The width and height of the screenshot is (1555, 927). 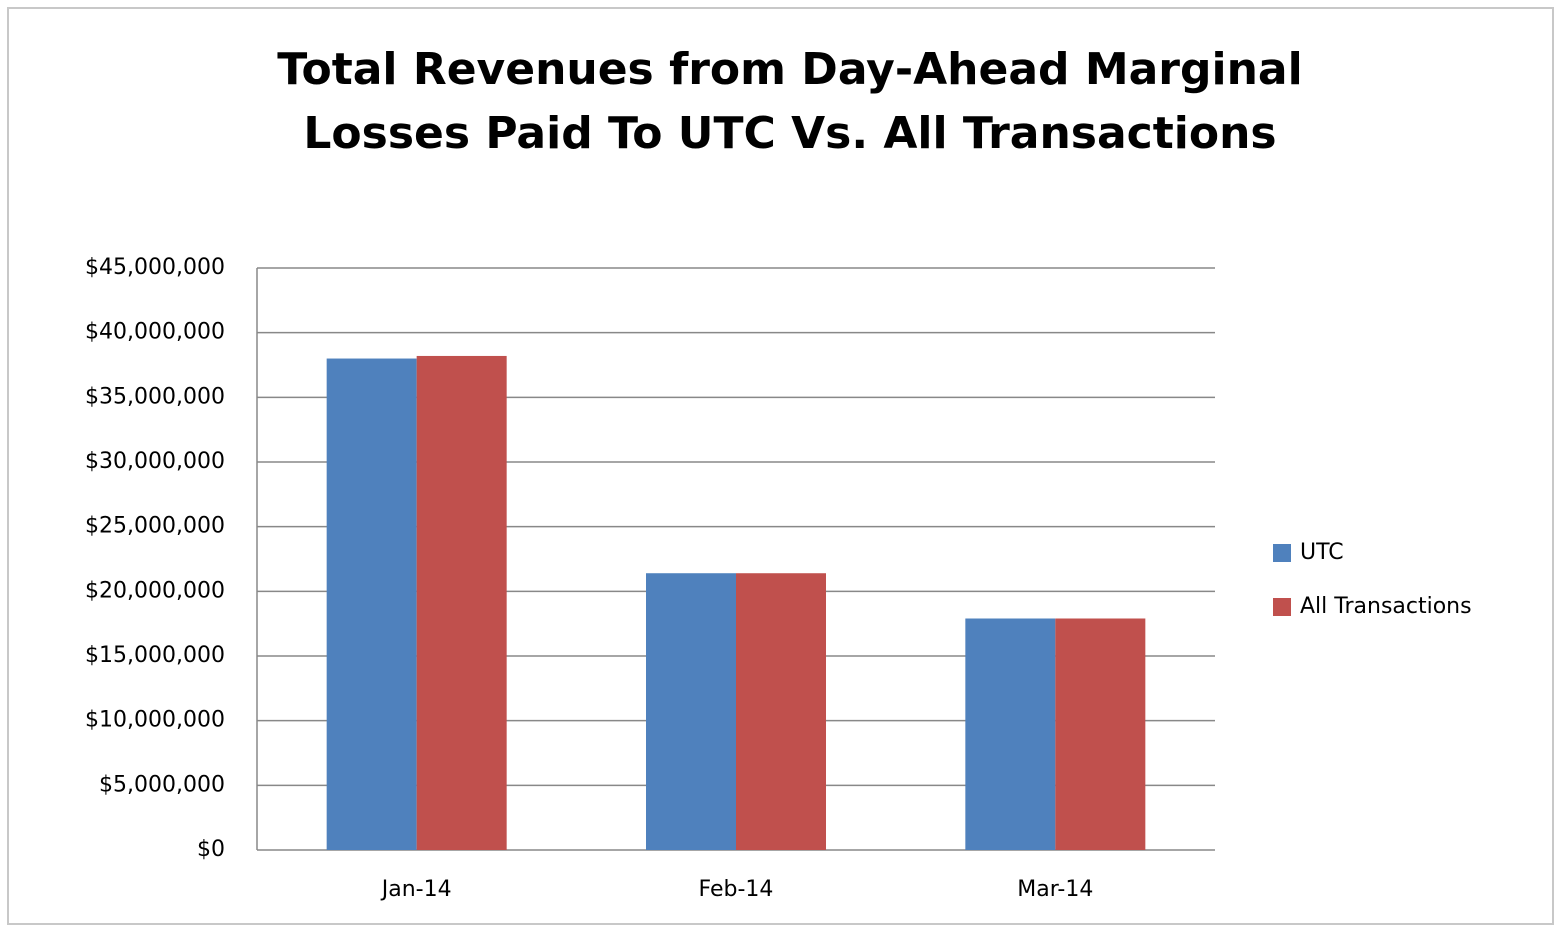 I want to click on y-tick-label: $0, so click(x=211, y=849).